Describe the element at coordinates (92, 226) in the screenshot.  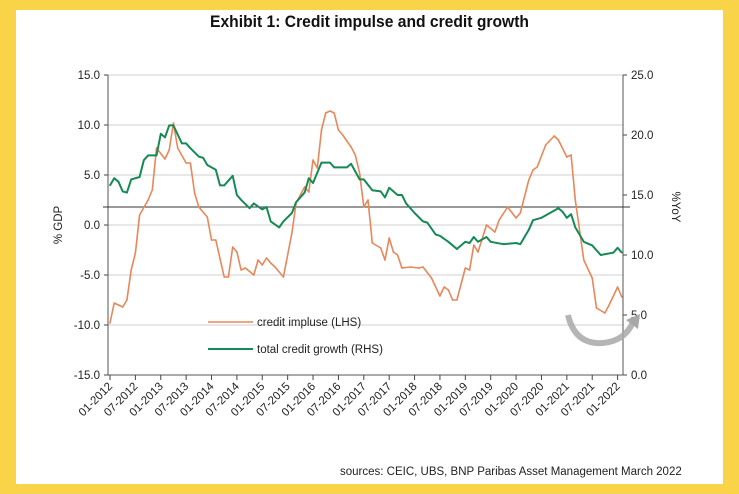
I see `y-tick-label-left: 0.0` at that location.